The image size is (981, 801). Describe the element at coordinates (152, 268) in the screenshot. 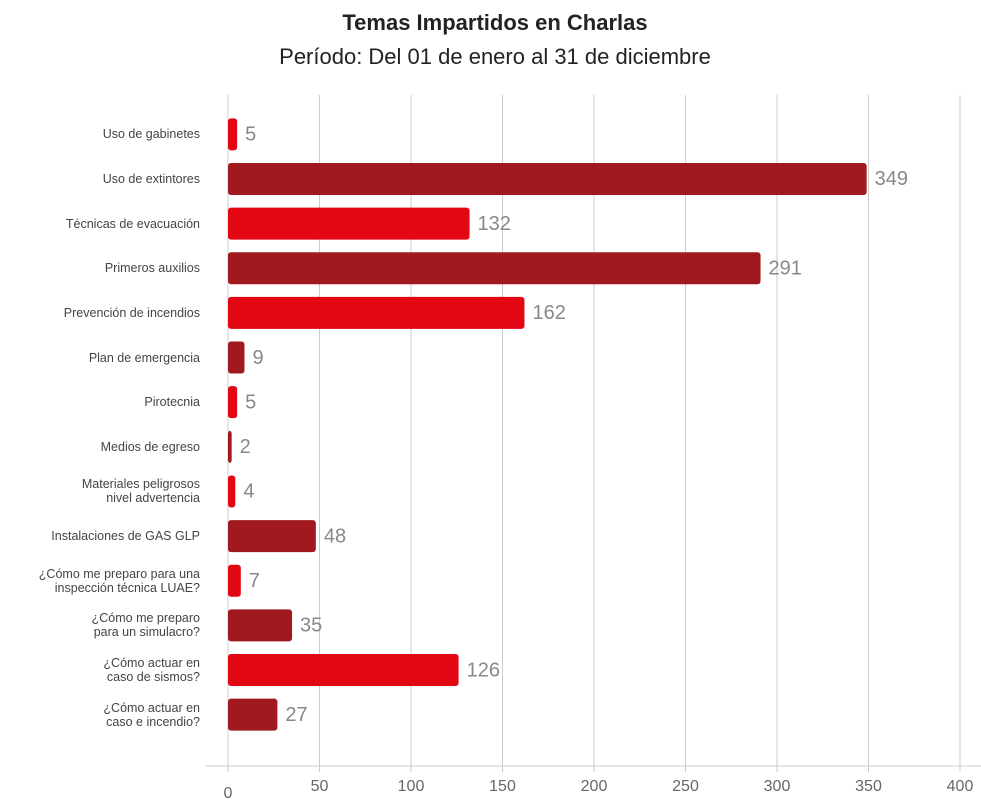

I see `y-tick-label: Primeros auxilios` at that location.